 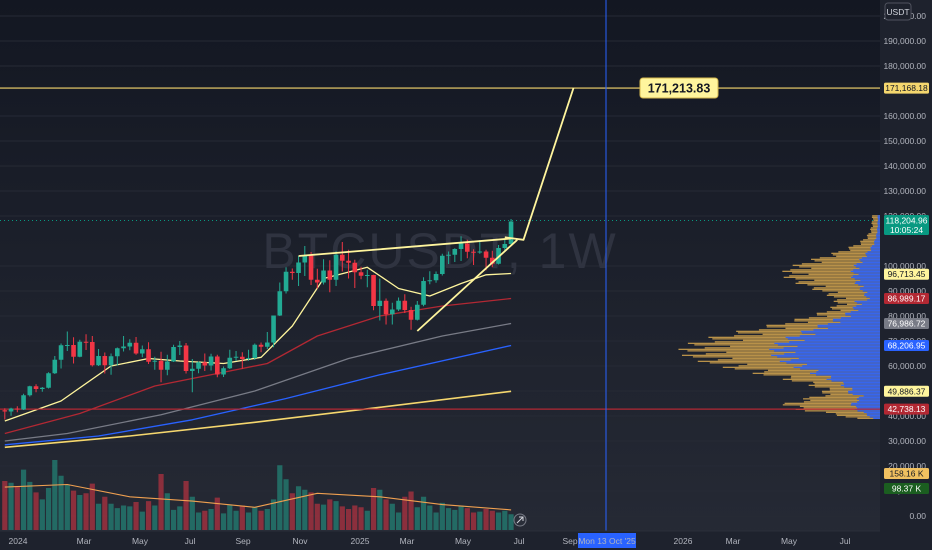 I want to click on svg-text: 118,204.96, so click(x=907, y=220).